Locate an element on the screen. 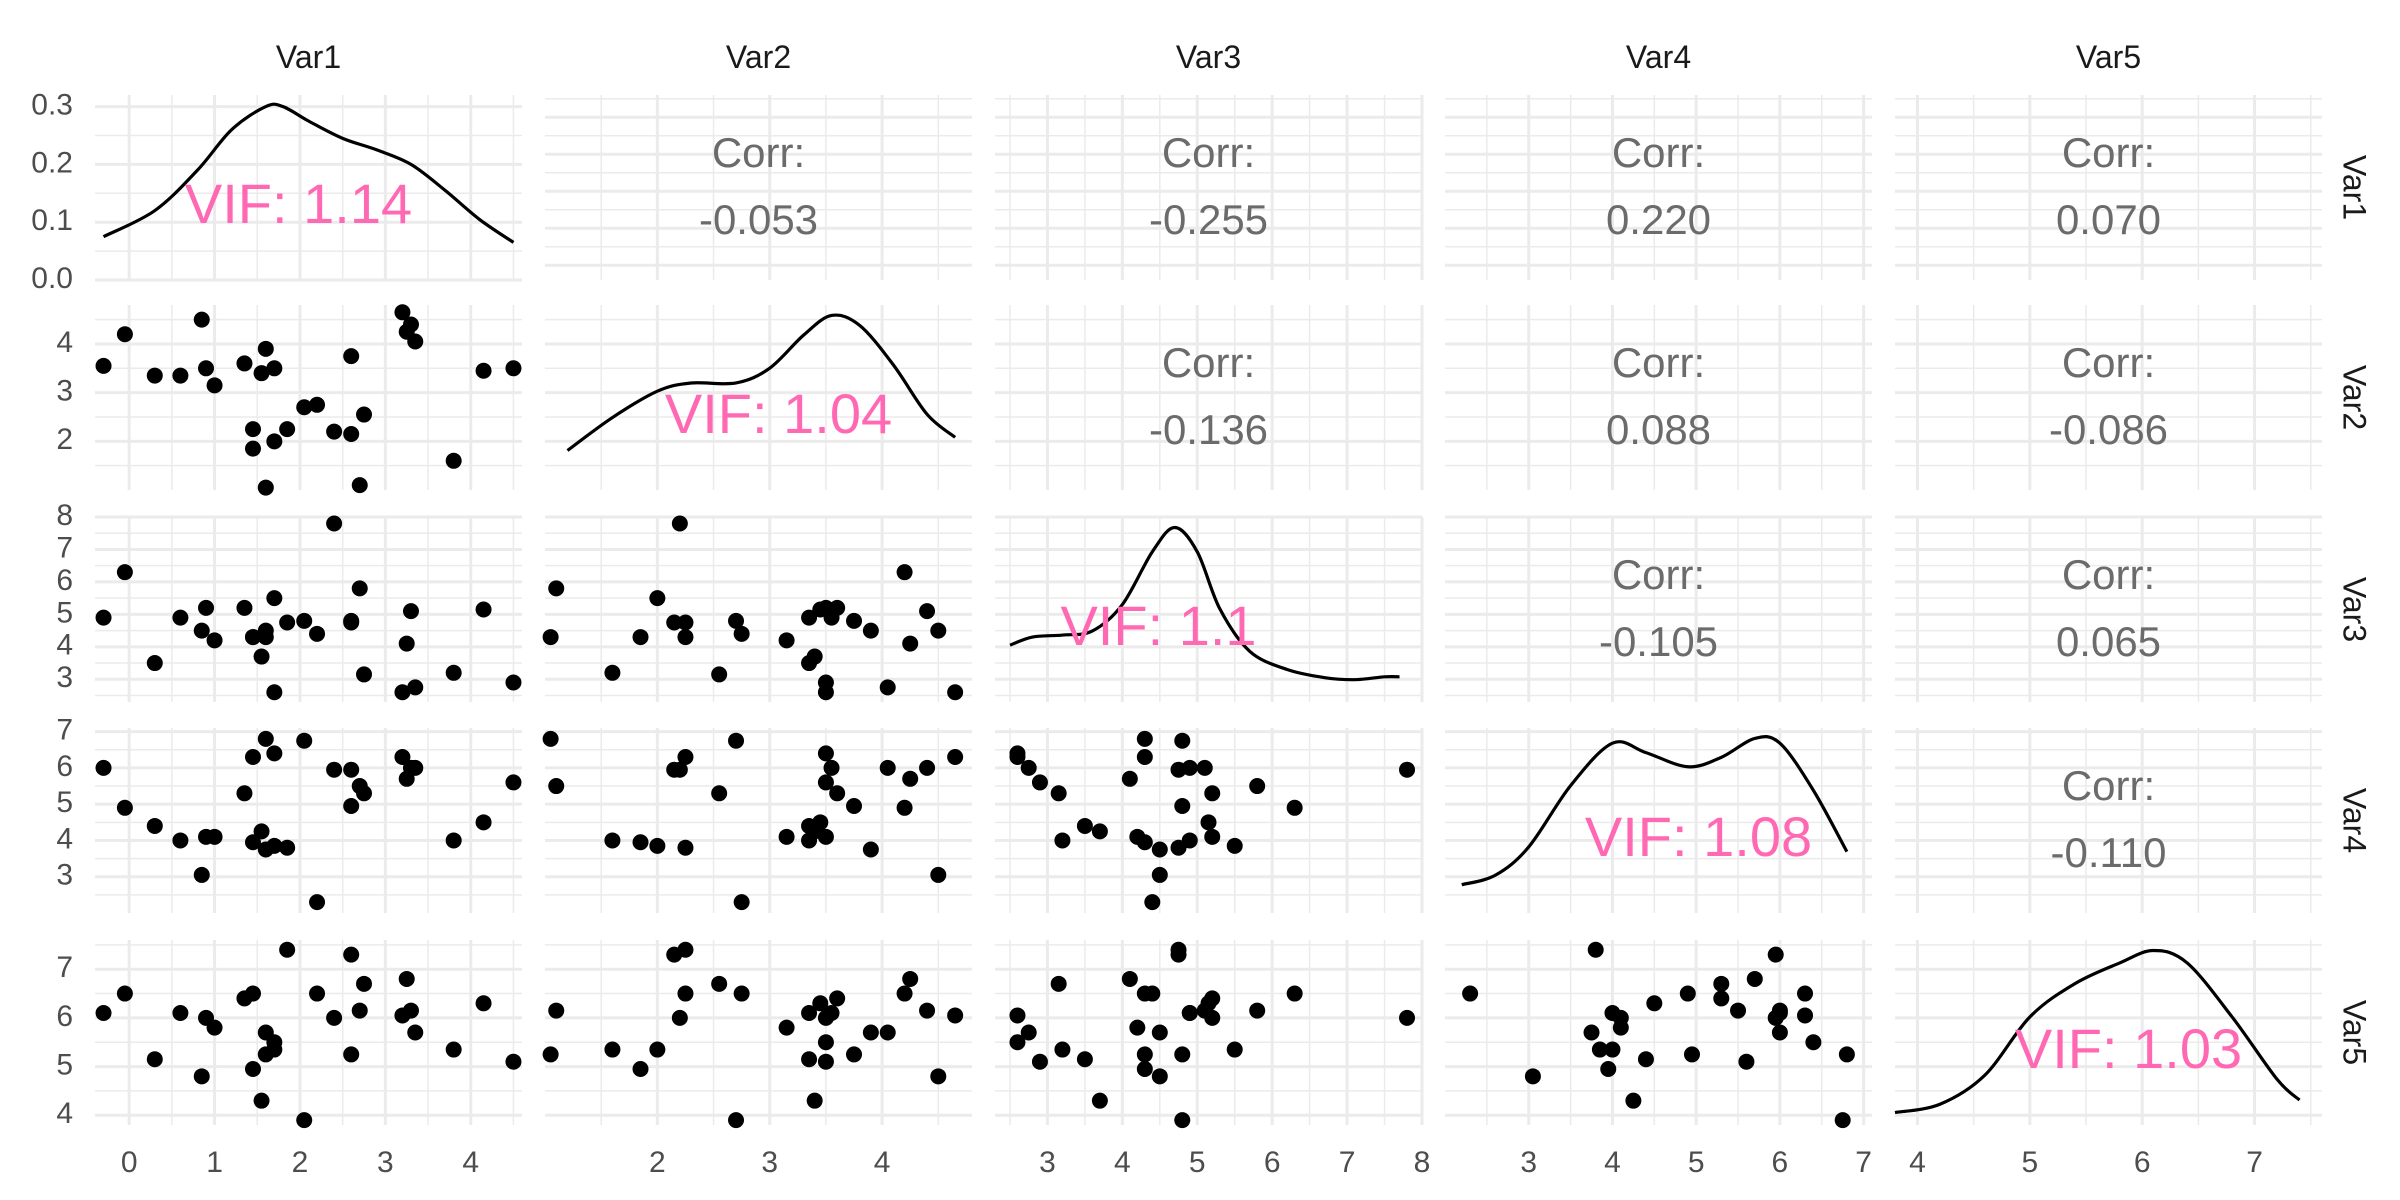  row-strip-label: Var5 is located at coordinates (2355, 1032).